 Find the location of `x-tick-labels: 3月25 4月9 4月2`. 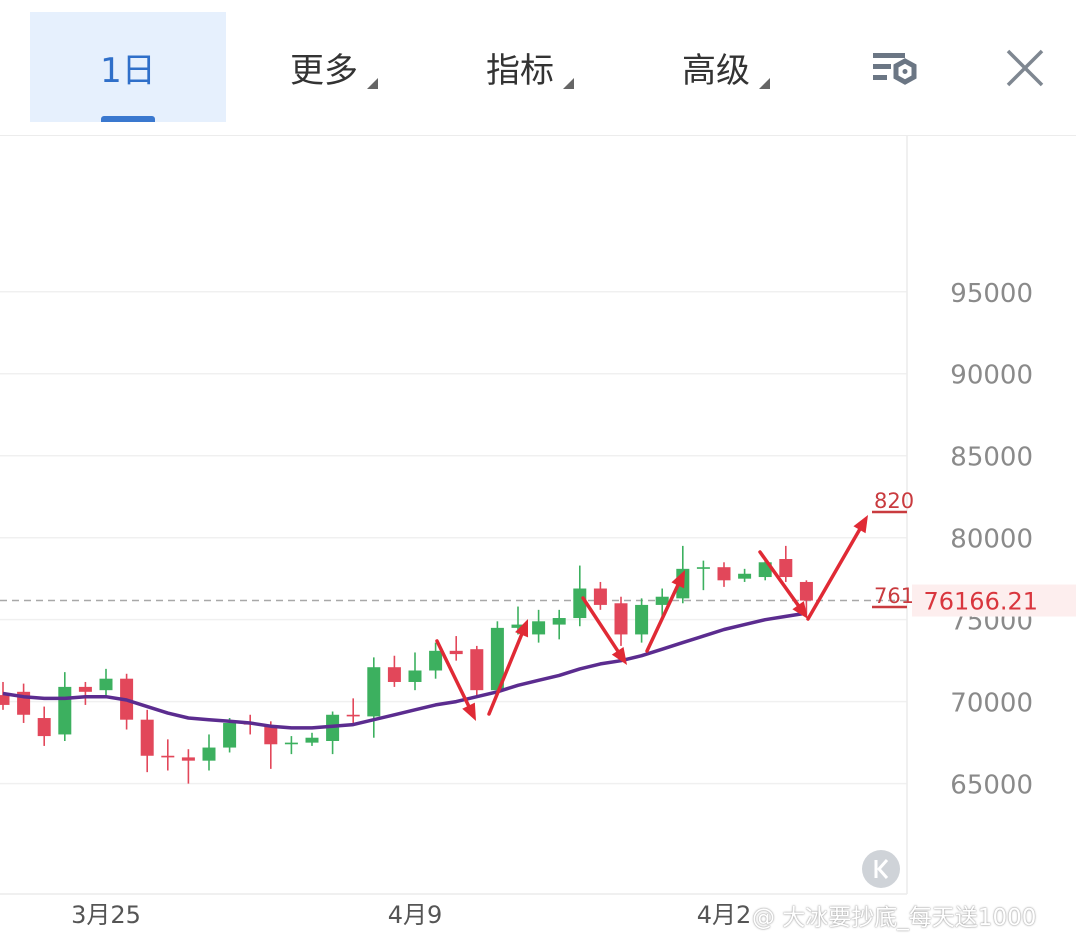

x-tick-labels: 3月25 4月9 4月2 is located at coordinates (411, 915).